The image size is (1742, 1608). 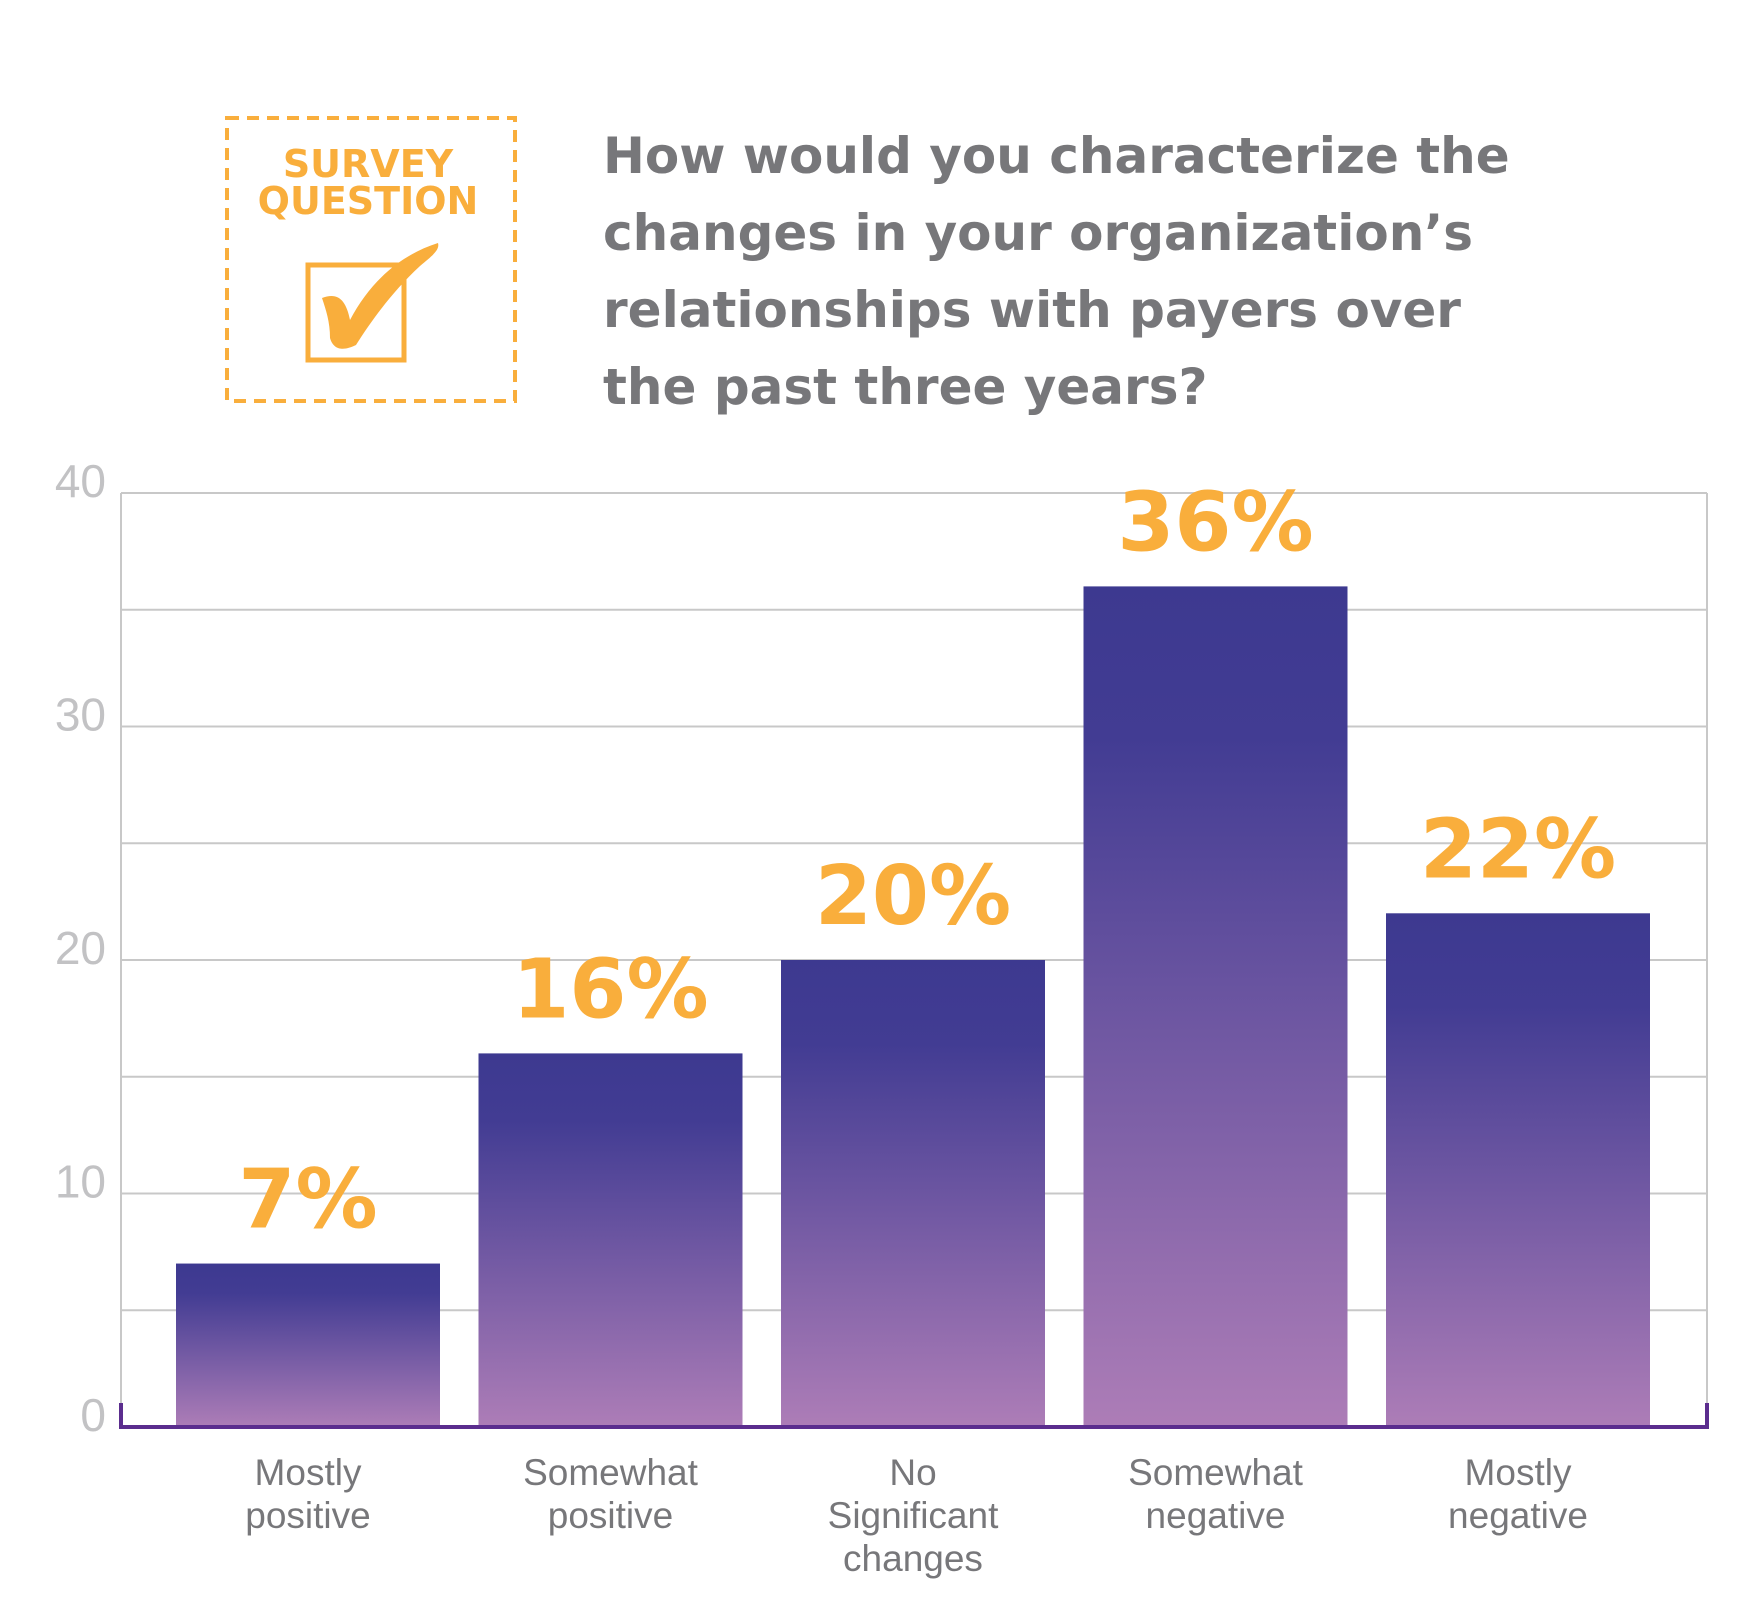 I want to click on title-line: How would you characterize the, so click(x=1056, y=156).